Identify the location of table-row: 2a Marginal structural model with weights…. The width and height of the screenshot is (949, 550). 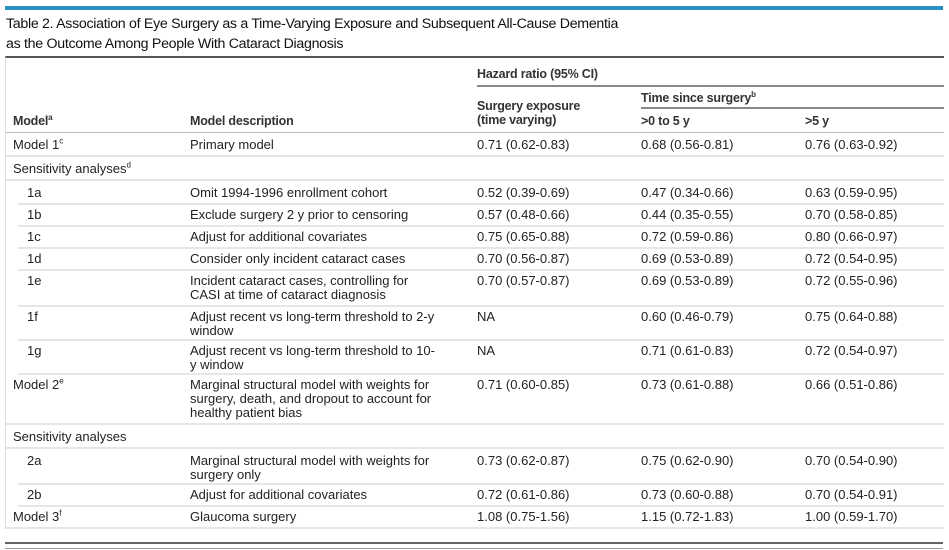
(475, 467).